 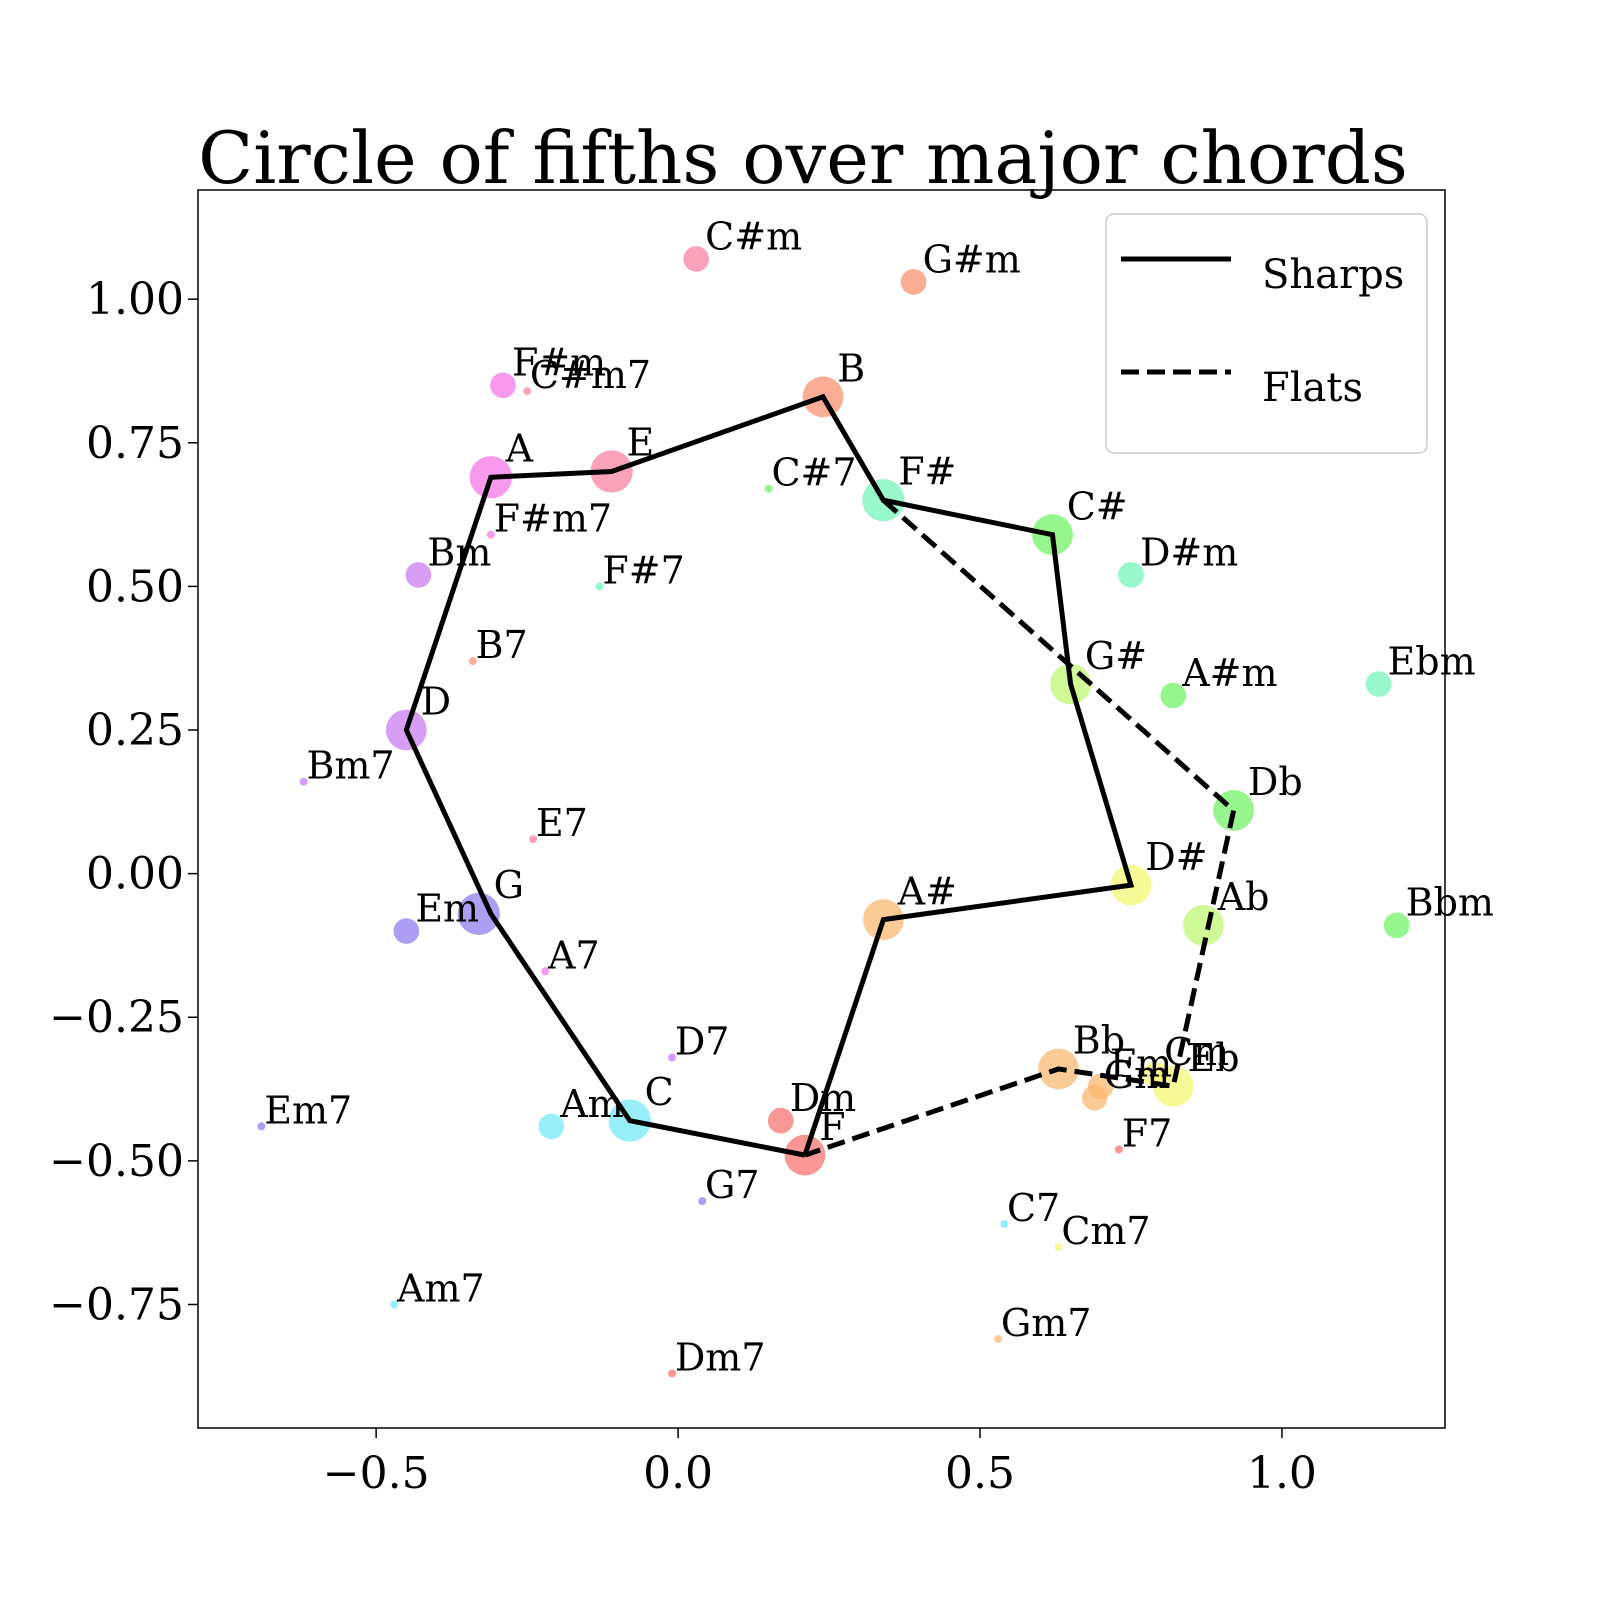 What do you see at coordinates (1450, 903) in the screenshot?
I see `point-label-bbm: Bbm` at bounding box center [1450, 903].